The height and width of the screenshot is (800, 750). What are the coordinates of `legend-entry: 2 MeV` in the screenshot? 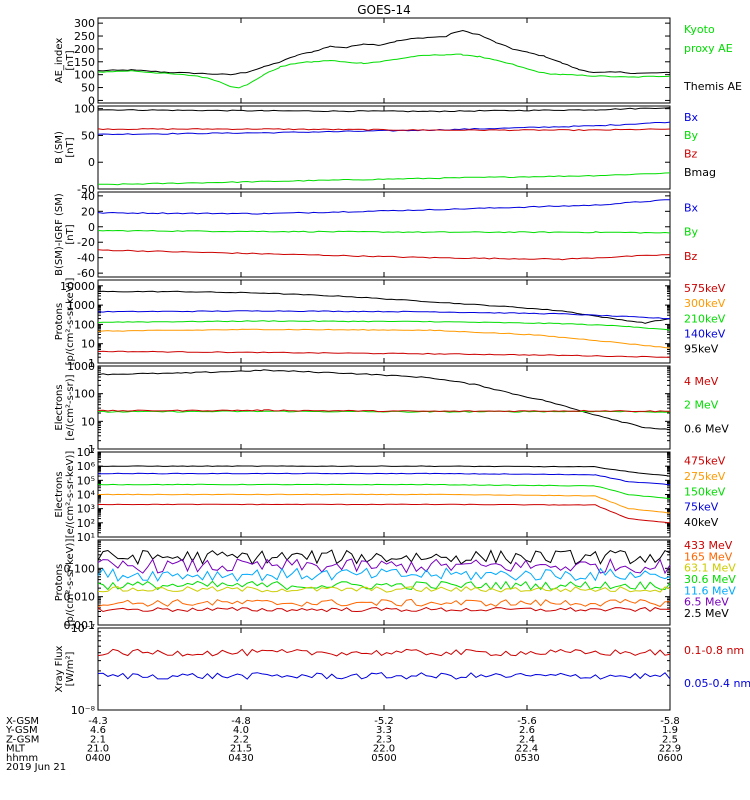 It's located at (701, 405).